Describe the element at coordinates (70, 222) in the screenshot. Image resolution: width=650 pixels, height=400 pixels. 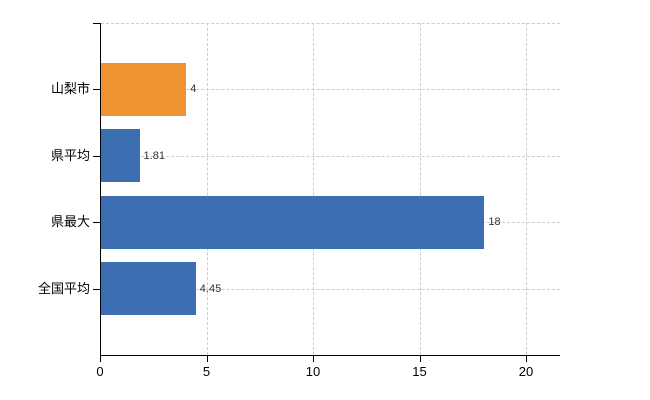
I see `category-label: 県最大` at that location.